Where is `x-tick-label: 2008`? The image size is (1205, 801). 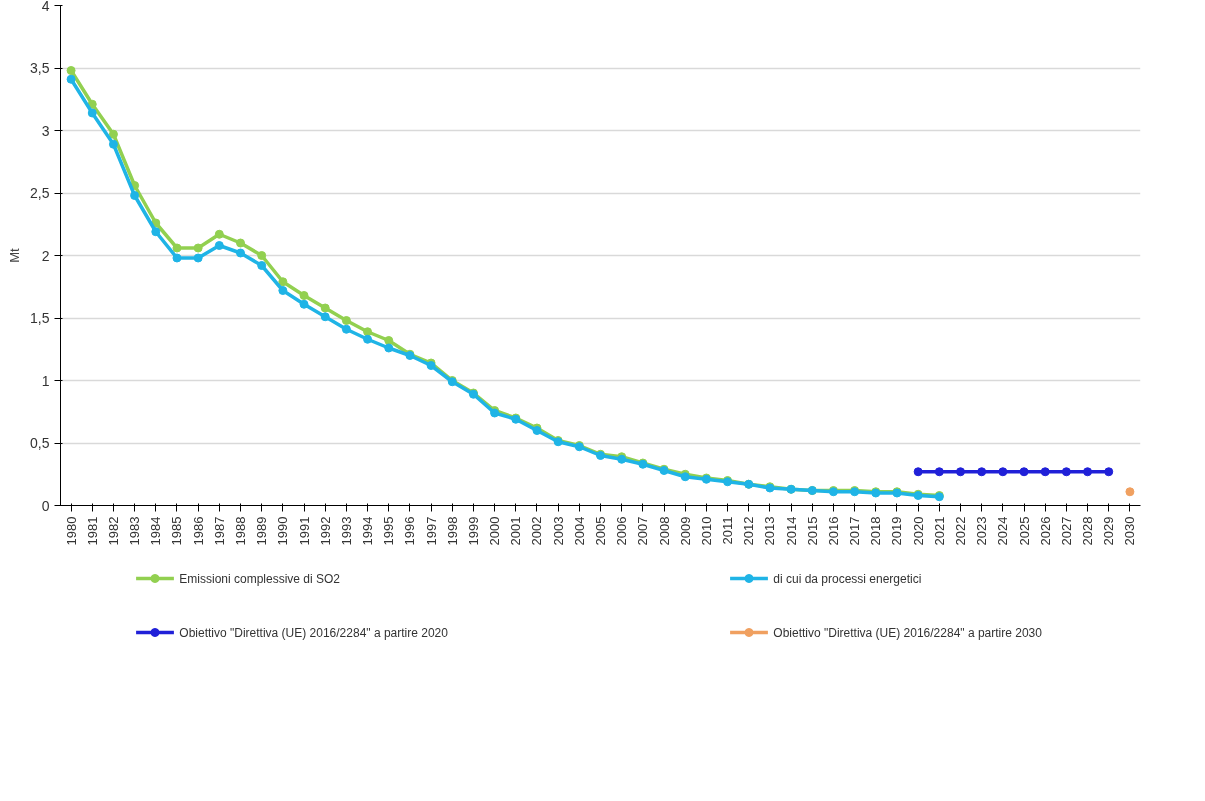 x-tick-label: 2008 is located at coordinates (664, 531).